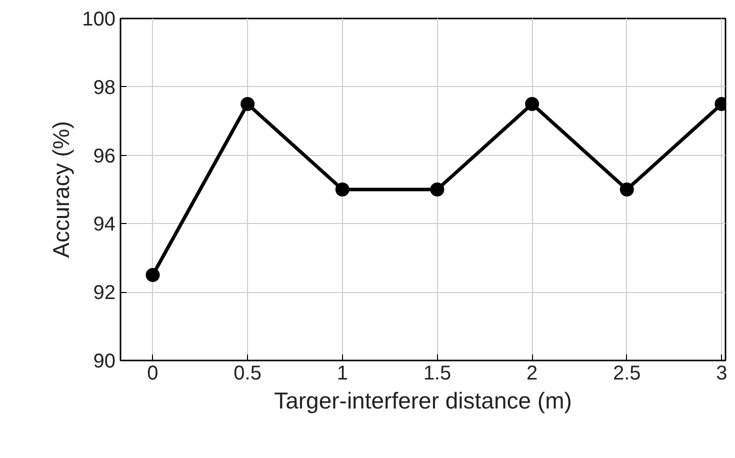 This screenshot has width=735, height=458. What do you see at coordinates (104, 156) in the screenshot?
I see `y-tick-label: 96` at bounding box center [104, 156].